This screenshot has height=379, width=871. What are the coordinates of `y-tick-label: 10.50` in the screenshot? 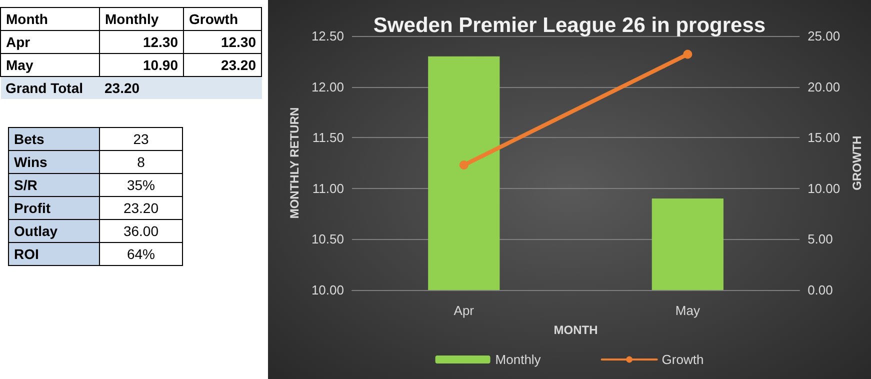 It's located at (327, 239).